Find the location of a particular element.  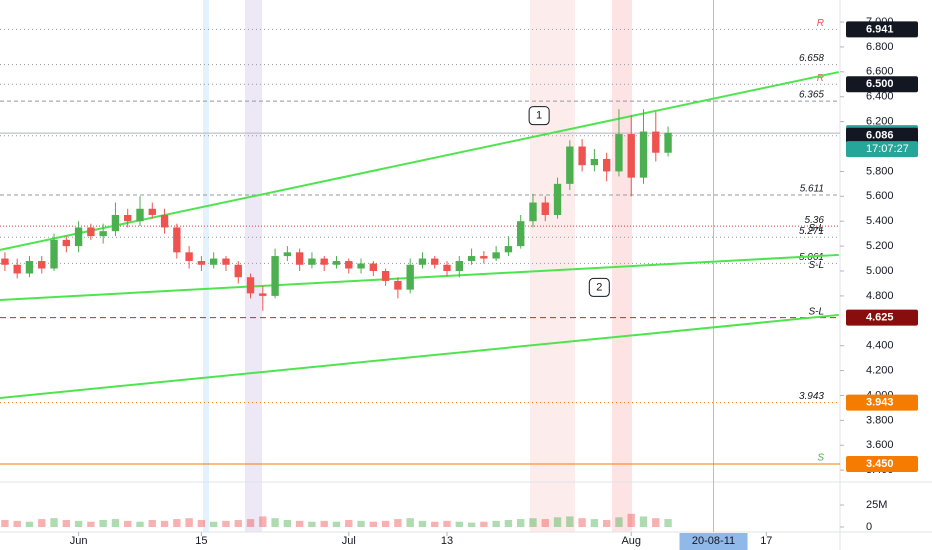

callout-label: 2 is located at coordinates (599, 287).